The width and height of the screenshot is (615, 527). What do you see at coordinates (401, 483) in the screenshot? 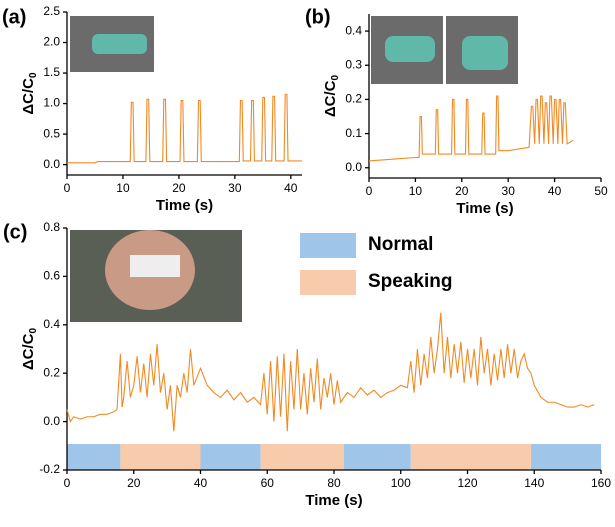
I see `x-tick-label: 100` at bounding box center [401, 483].